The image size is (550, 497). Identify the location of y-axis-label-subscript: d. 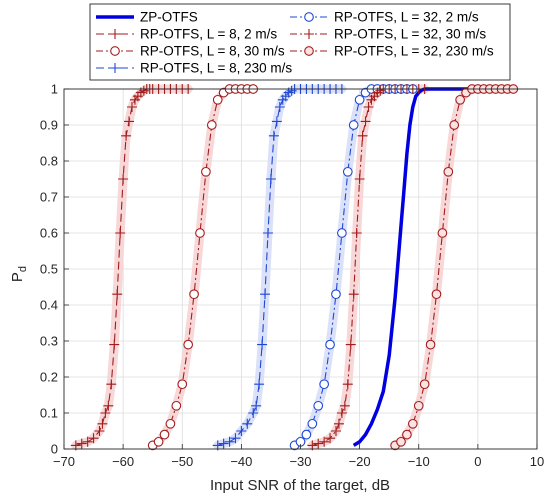
(23, 269).